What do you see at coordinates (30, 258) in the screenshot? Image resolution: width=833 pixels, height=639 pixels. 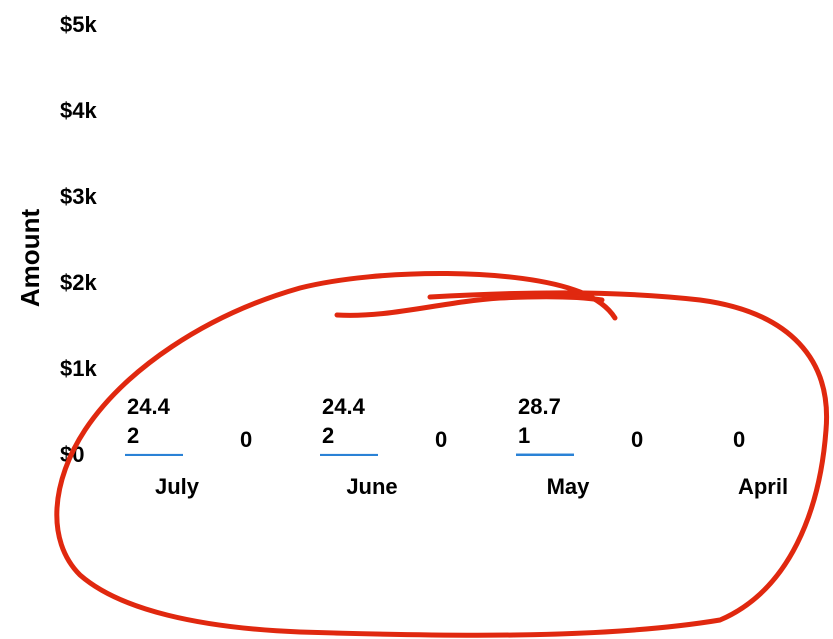 I see `y-axis-label: Amount` at bounding box center [30, 258].